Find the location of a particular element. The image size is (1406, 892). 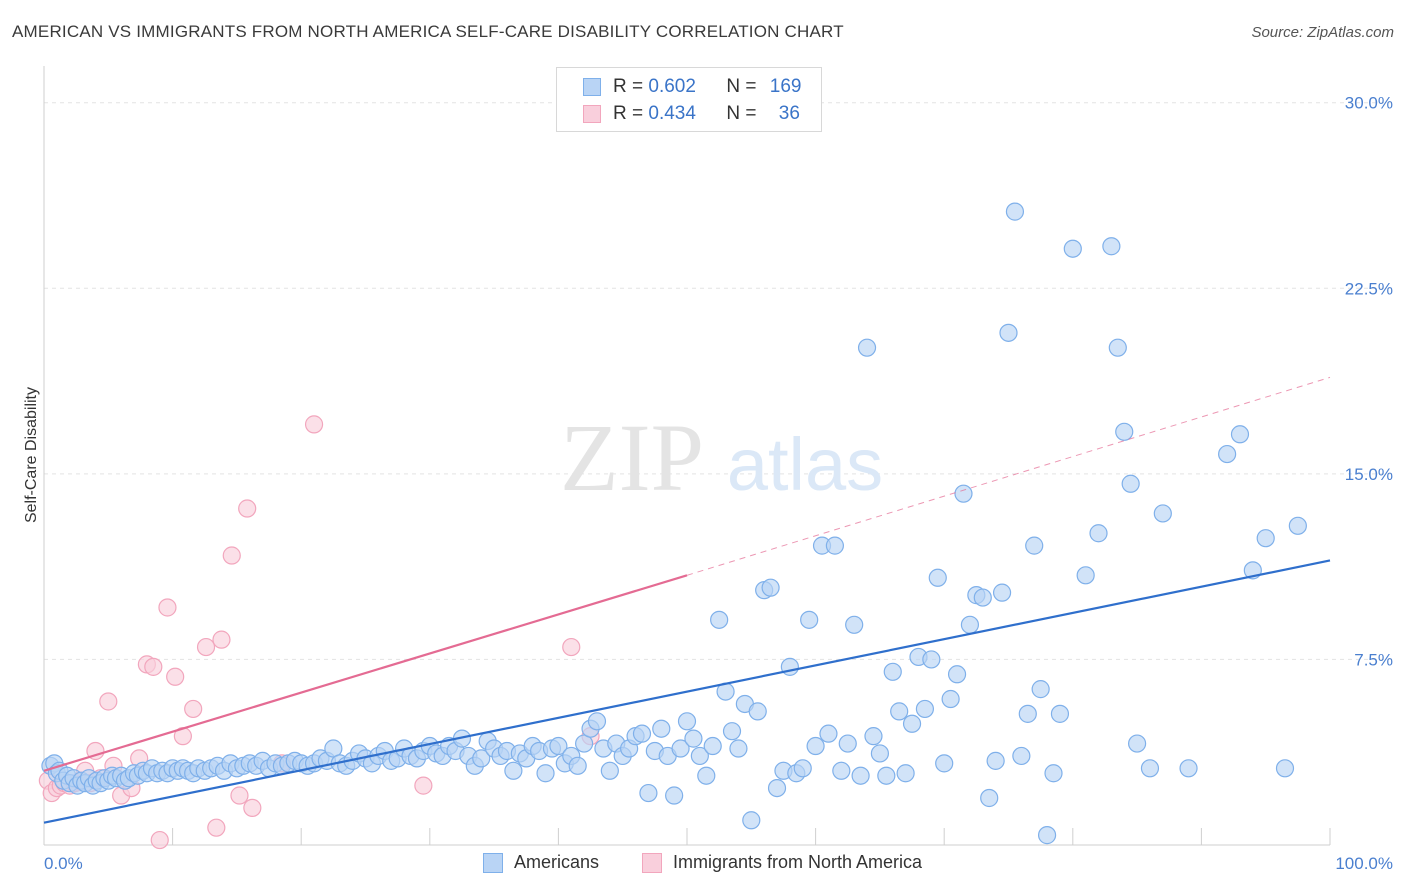

correlation-legend: R = 0.602 N = 169 R = 0.434 N = 36 is located at coordinates (689, 99).